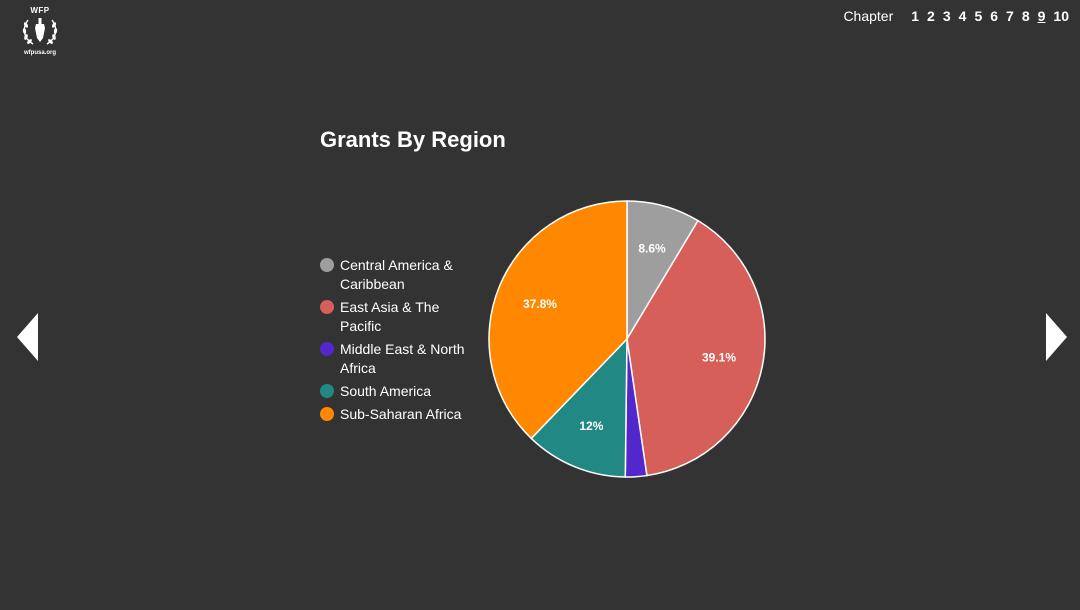  Describe the element at coordinates (413, 139) in the screenshot. I see `chart-title: Grants By Region` at that location.